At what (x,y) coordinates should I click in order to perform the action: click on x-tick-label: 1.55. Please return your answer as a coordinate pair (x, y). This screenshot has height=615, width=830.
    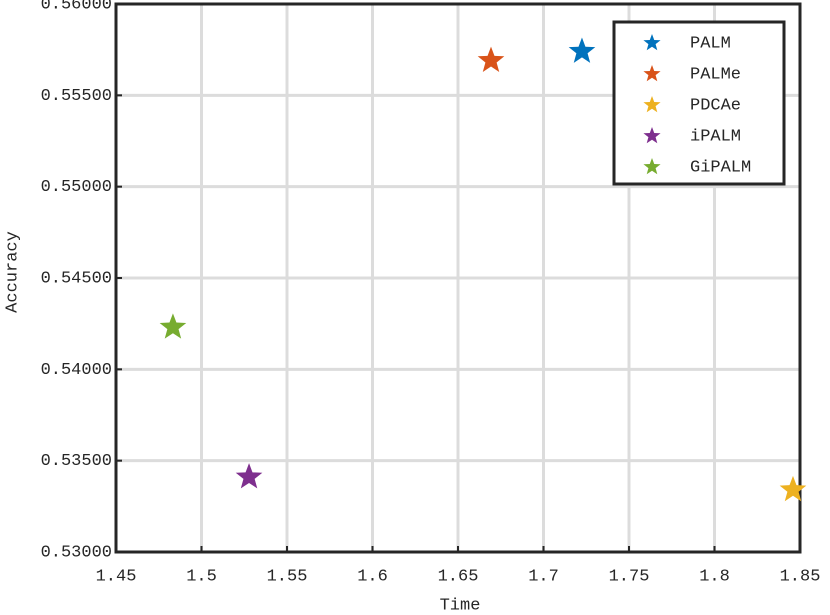
    Looking at the image, I should click on (287, 576).